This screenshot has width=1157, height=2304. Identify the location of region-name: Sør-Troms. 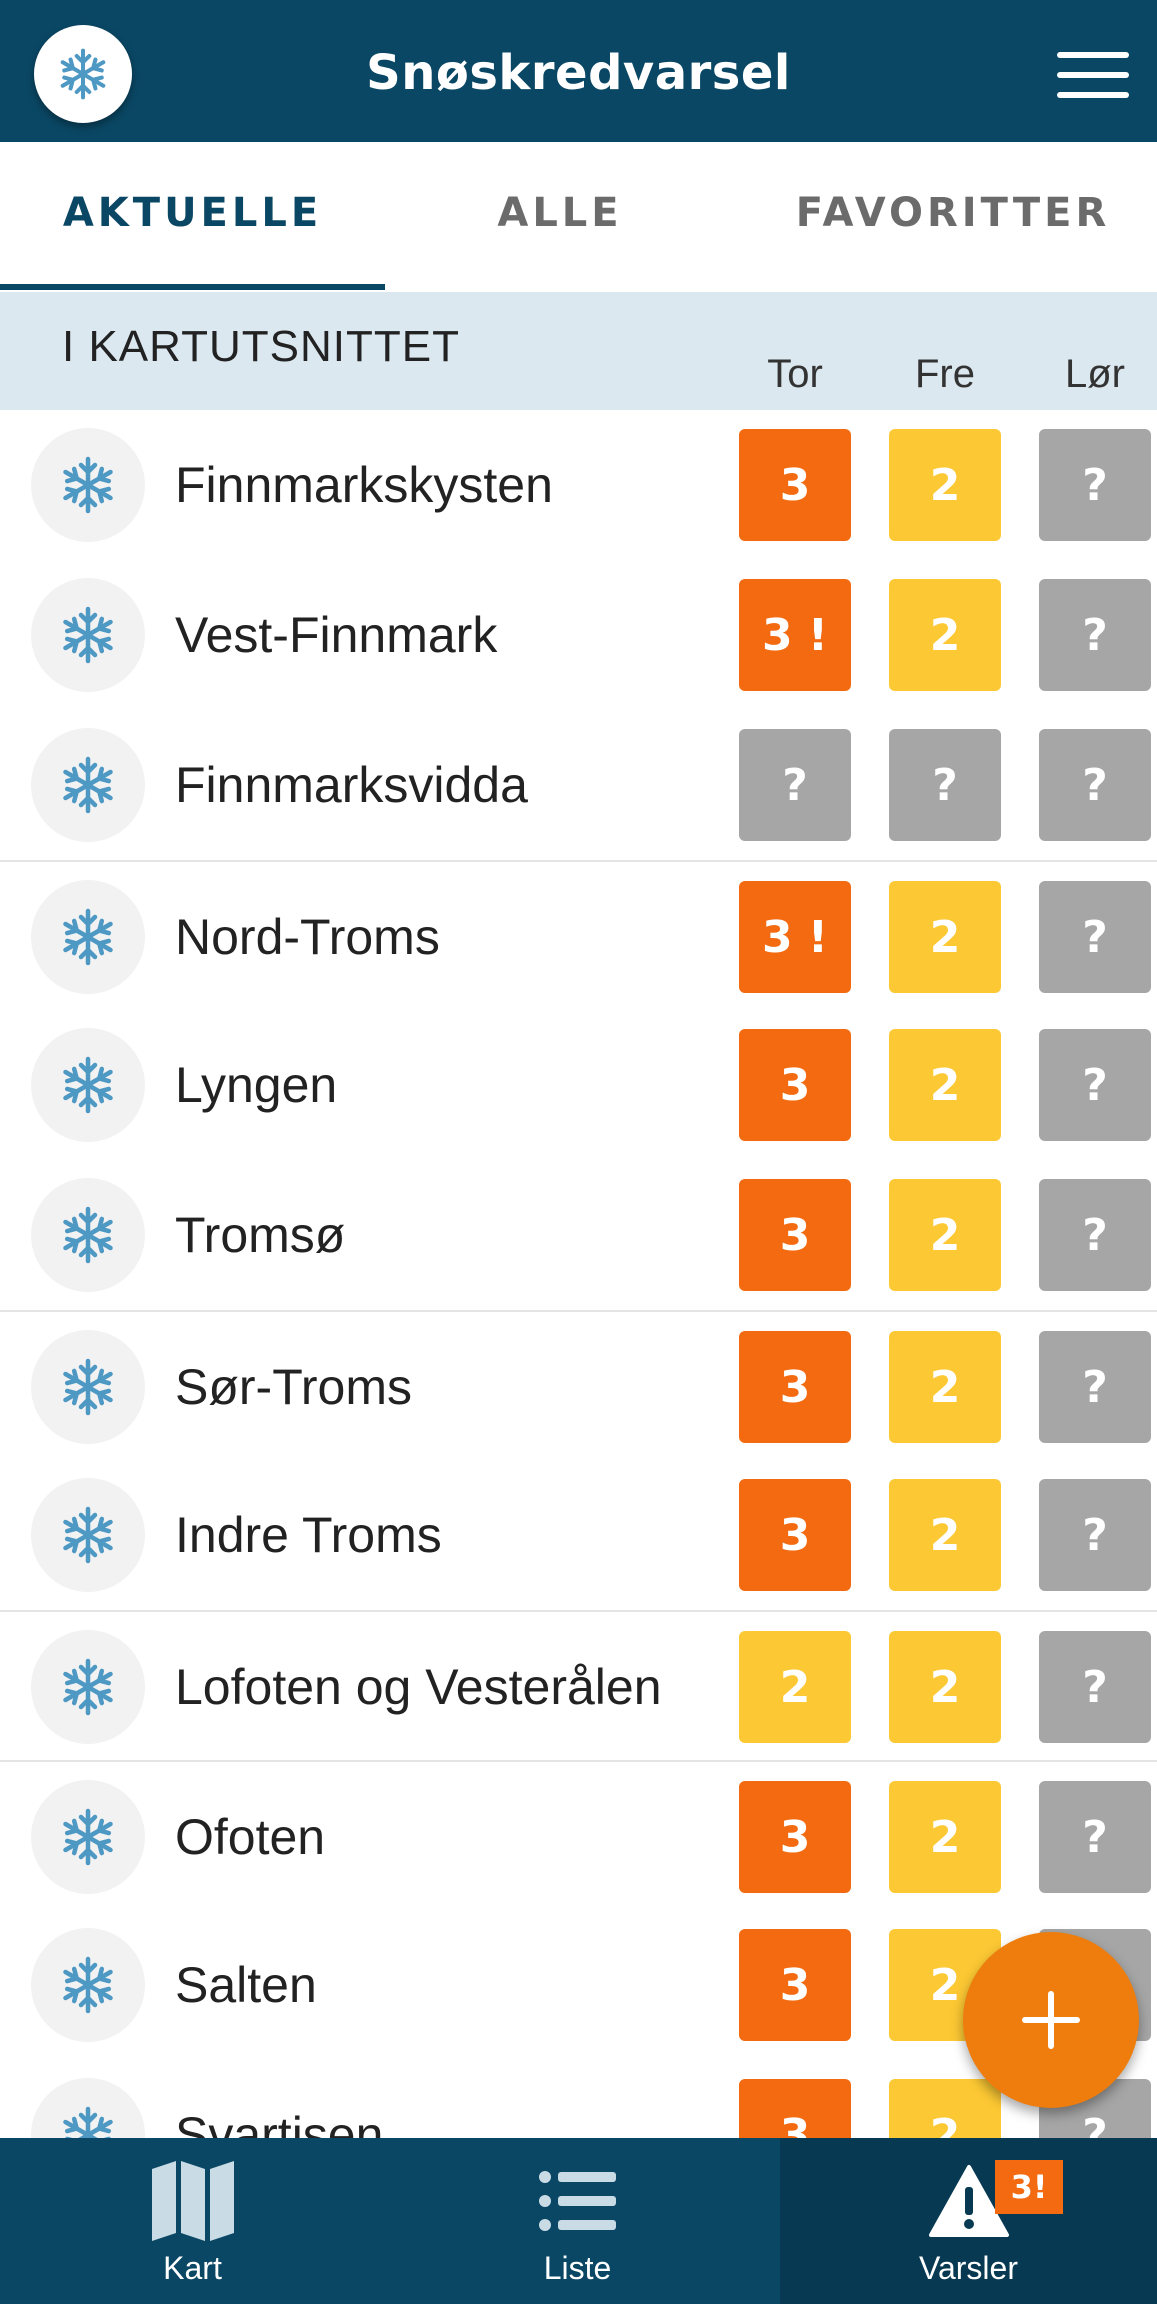
(293, 1387).